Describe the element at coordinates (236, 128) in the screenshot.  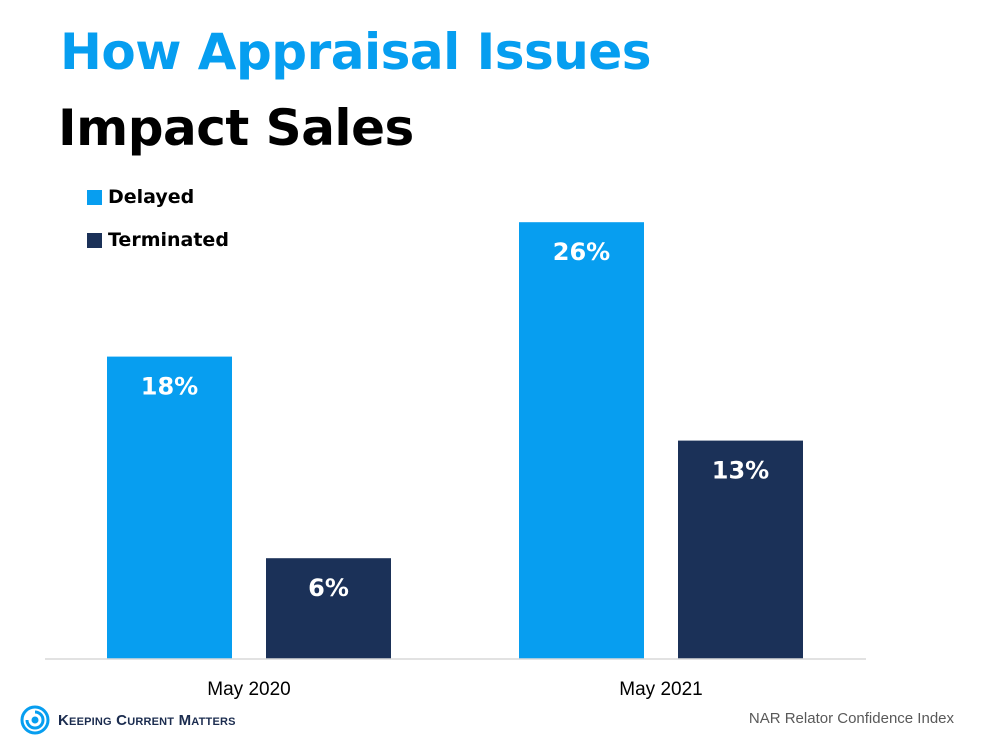
I see `chart-title-line2: Impact Sales` at that location.